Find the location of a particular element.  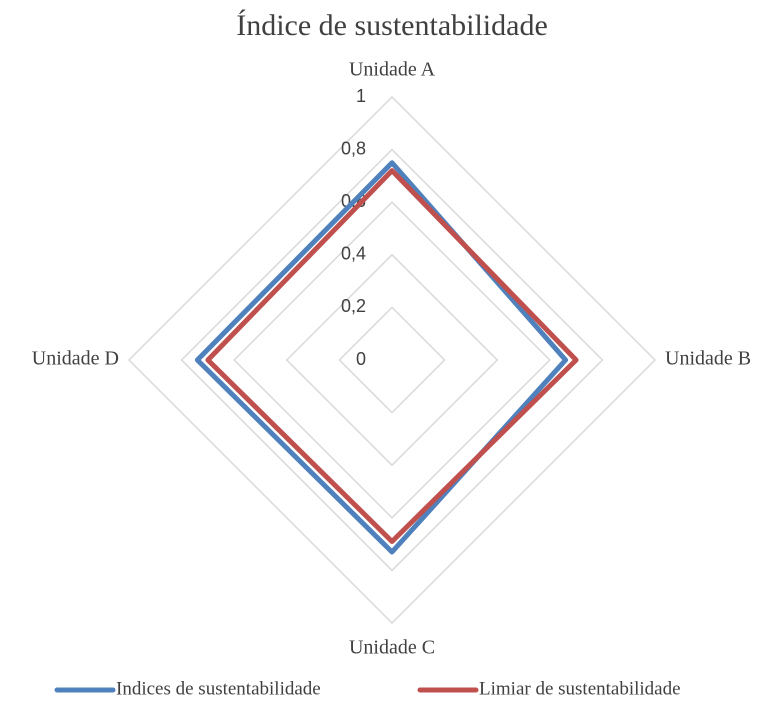

axis-tick-label: 0,4 is located at coordinates (353, 254).